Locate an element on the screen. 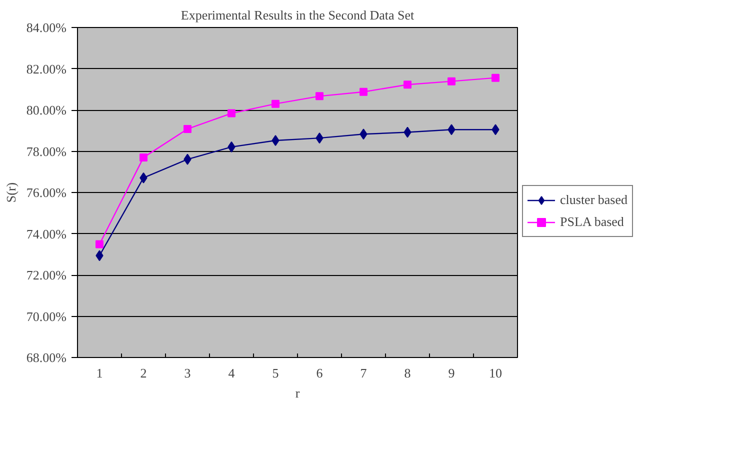 Image resolution: width=755 pixels, height=476 pixels. y-tick-label: 70.00% is located at coordinates (46, 316).